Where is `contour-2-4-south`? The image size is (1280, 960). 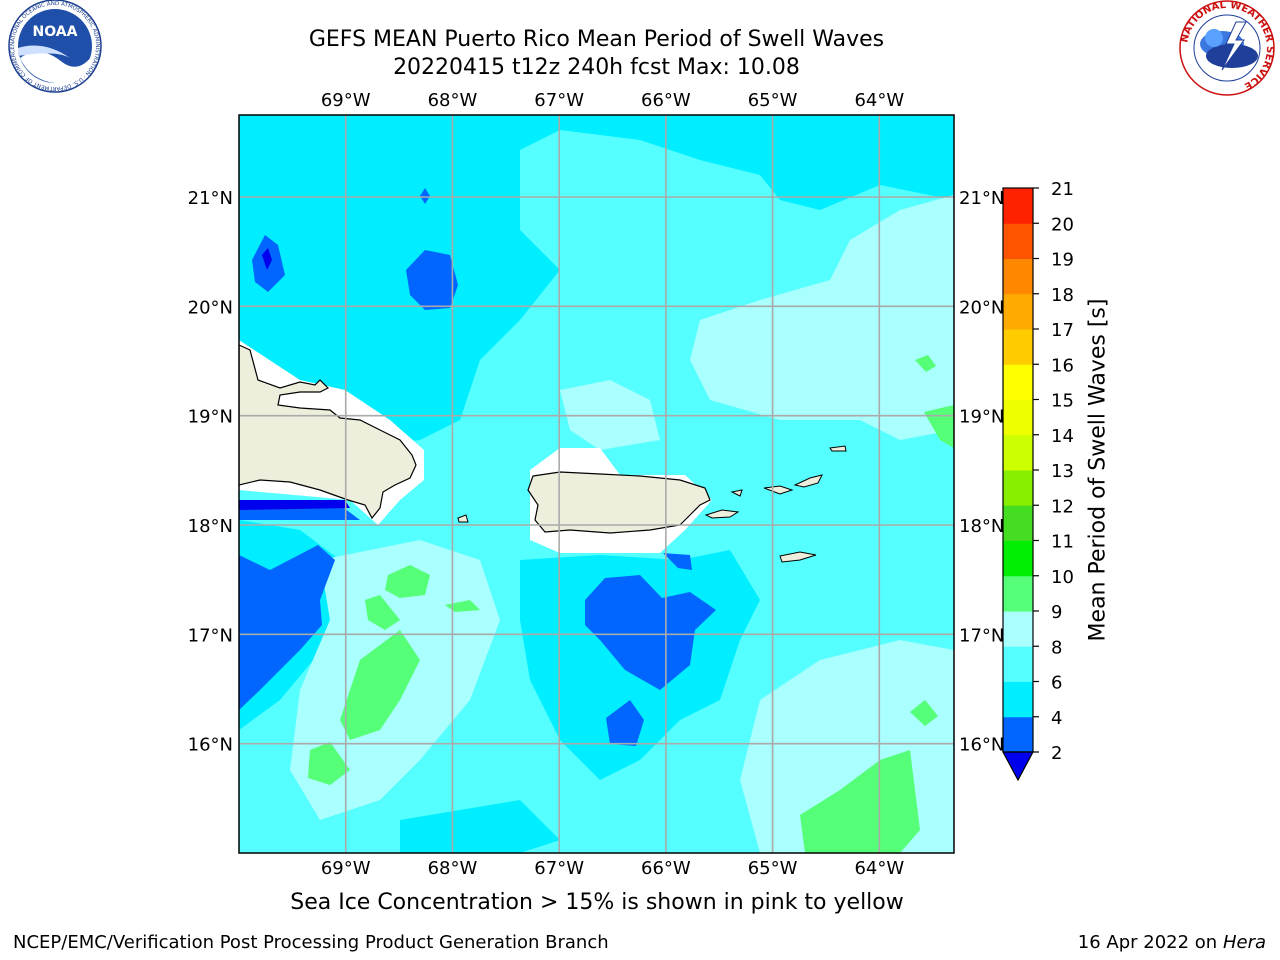 contour-2-4-south is located at coordinates (625, 723).